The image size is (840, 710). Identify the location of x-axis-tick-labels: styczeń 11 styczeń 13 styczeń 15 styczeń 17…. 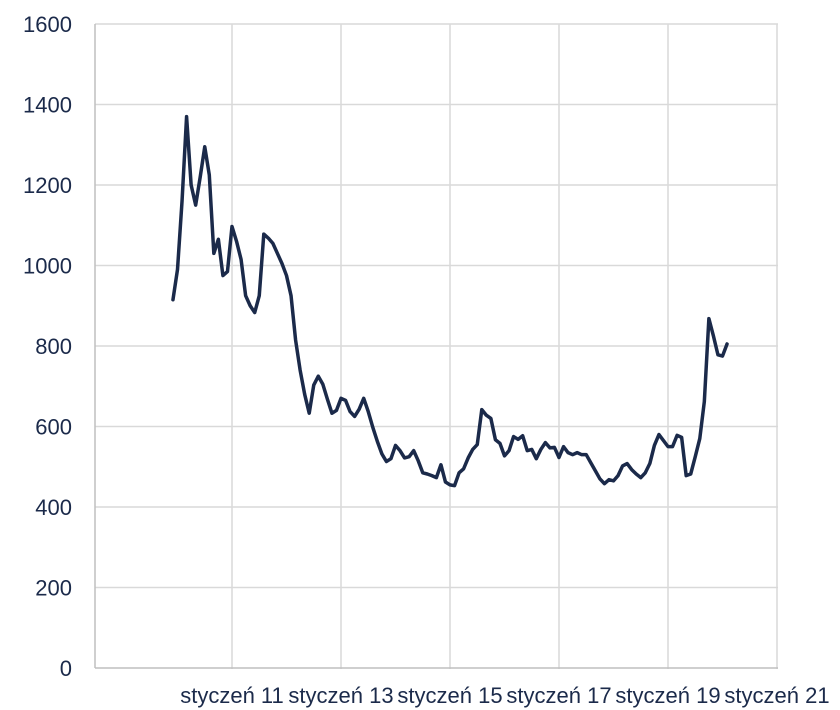
(504, 695).